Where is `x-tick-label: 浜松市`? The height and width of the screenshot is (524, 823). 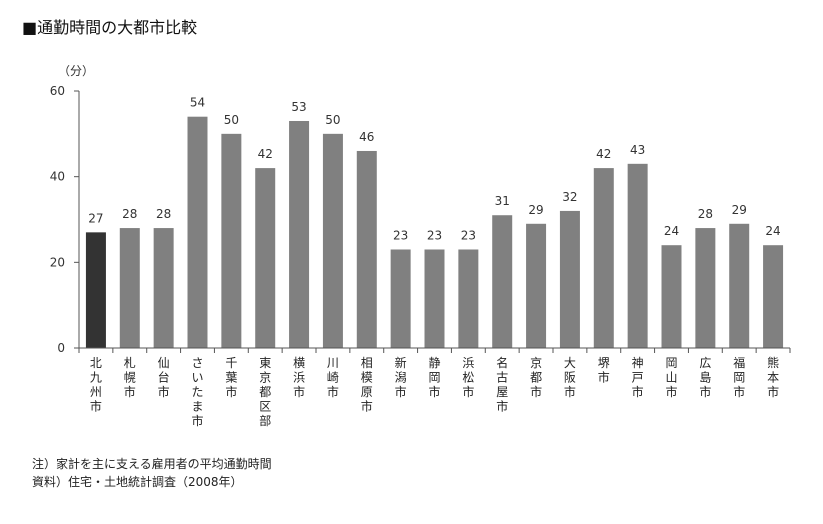
x-tick-label: 浜松市 is located at coordinates (468, 377).